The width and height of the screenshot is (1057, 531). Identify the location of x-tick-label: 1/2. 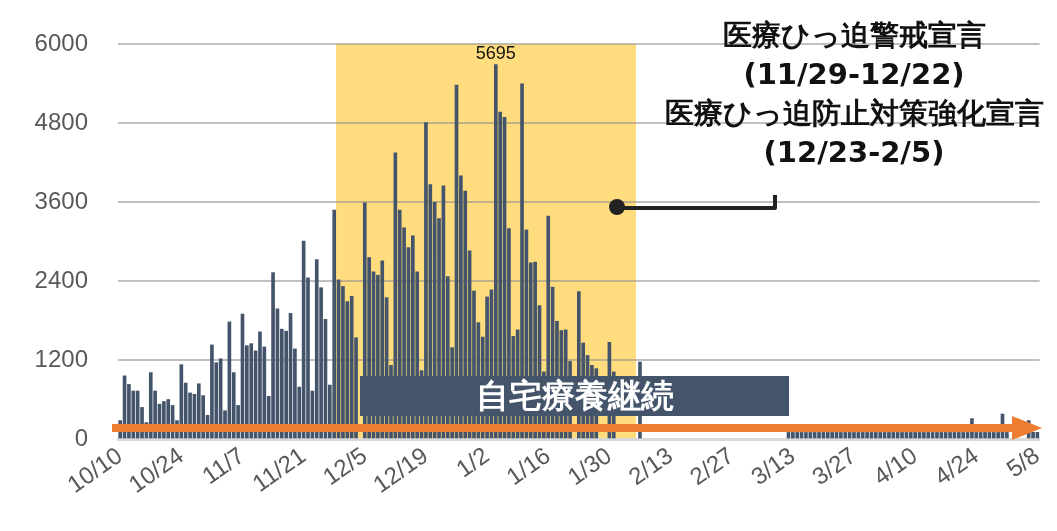
(472, 462).